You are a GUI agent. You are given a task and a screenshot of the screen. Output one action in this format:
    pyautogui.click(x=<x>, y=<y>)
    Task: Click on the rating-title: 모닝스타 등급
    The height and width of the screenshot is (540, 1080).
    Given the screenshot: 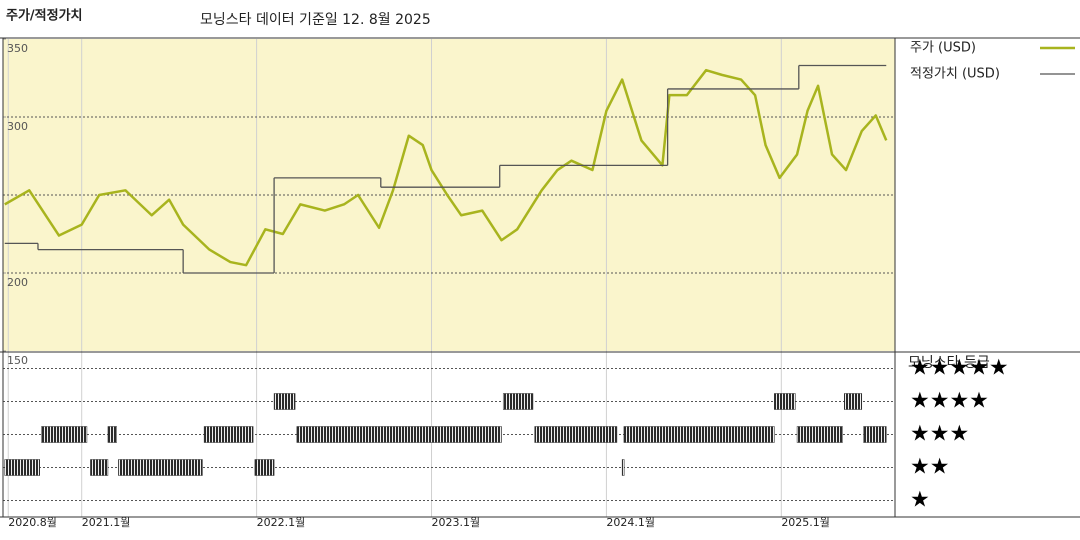 What is the action you would take?
    pyautogui.click(x=949, y=363)
    